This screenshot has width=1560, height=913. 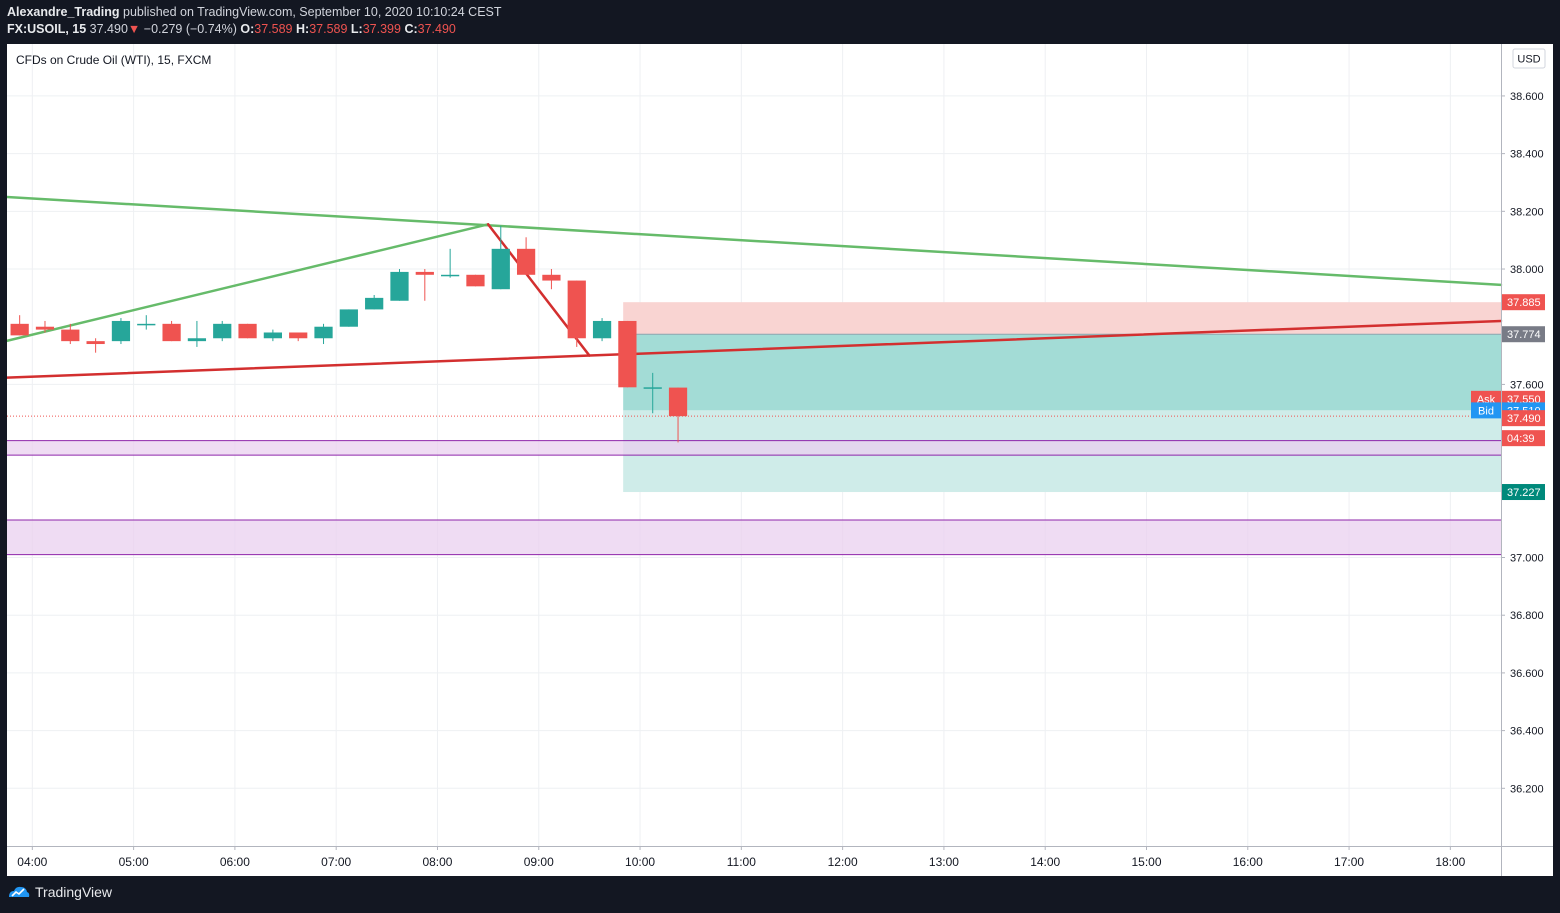 I want to click on price-tick-label: 36.400, so click(x=1527, y=732).